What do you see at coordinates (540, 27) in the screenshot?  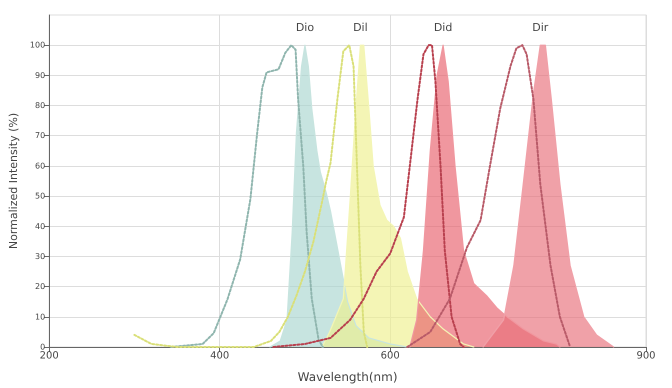 I see `series-label: Dir` at bounding box center [540, 27].